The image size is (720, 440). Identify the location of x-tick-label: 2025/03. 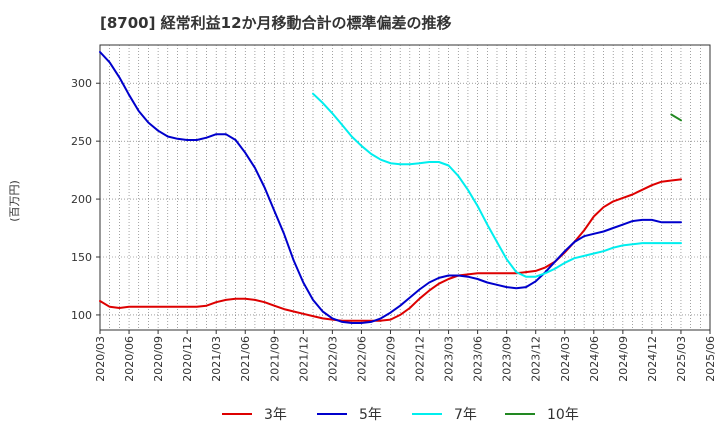
(681, 359).